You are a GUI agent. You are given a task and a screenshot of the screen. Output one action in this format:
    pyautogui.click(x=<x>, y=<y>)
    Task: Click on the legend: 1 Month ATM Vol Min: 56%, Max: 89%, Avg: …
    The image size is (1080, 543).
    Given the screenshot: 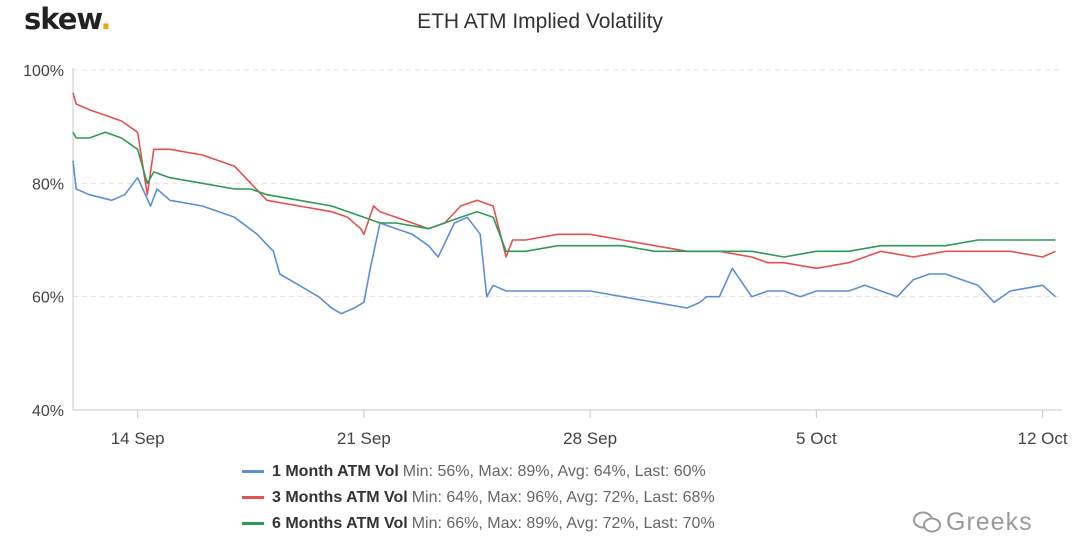 What is the action you would take?
    pyautogui.click(x=478, y=498)
    